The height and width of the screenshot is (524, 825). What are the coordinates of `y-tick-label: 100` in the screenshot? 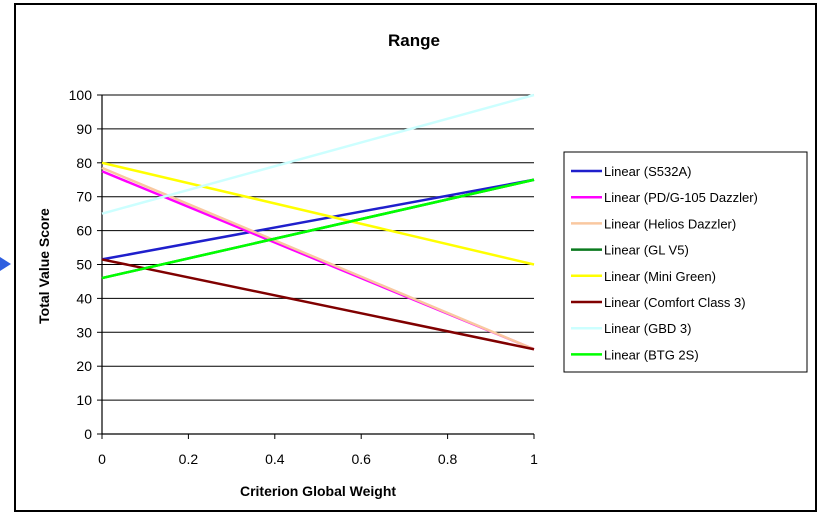 It's located at (81, 95).